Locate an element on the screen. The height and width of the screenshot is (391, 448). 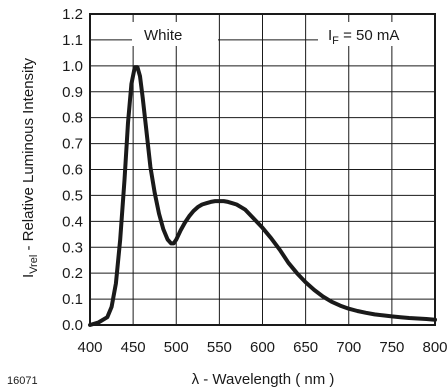
x-tick-label: 750 is located at coordinates (391, 347).